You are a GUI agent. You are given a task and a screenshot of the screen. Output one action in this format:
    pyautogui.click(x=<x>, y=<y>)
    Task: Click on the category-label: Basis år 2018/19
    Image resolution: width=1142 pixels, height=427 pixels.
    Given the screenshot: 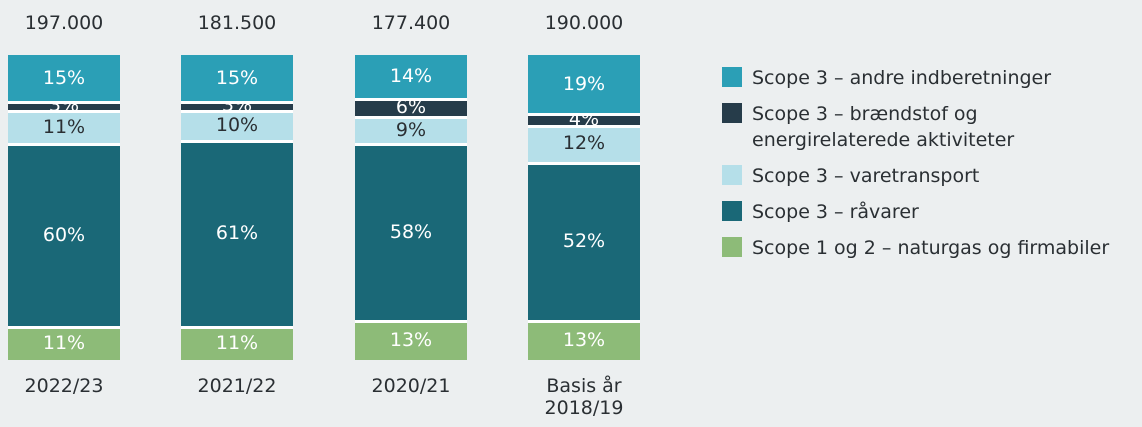 What is the action you would take?
    pyautogui.click(x=584, y=397)
    